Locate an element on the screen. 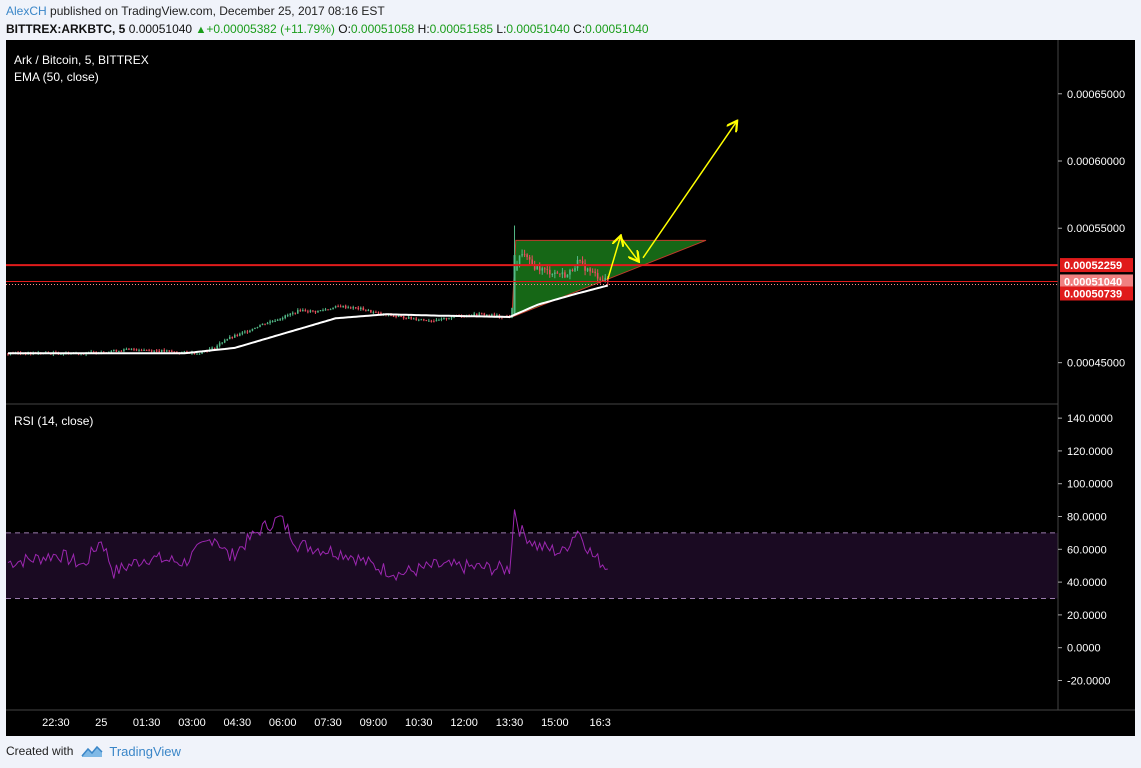  time-tick-label: 10:30 is located at coordinates (419, 723).